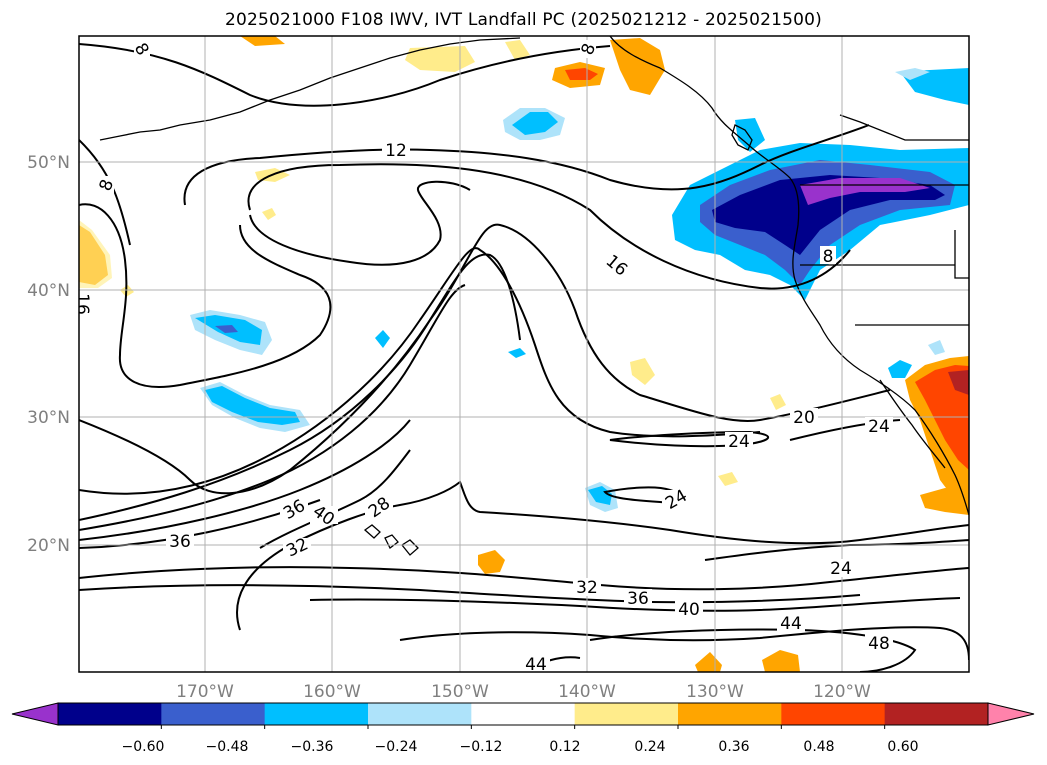 This screenshot has height=765, width=1047. I want to click on shade-region-gulf-blue, so click(535, 123).